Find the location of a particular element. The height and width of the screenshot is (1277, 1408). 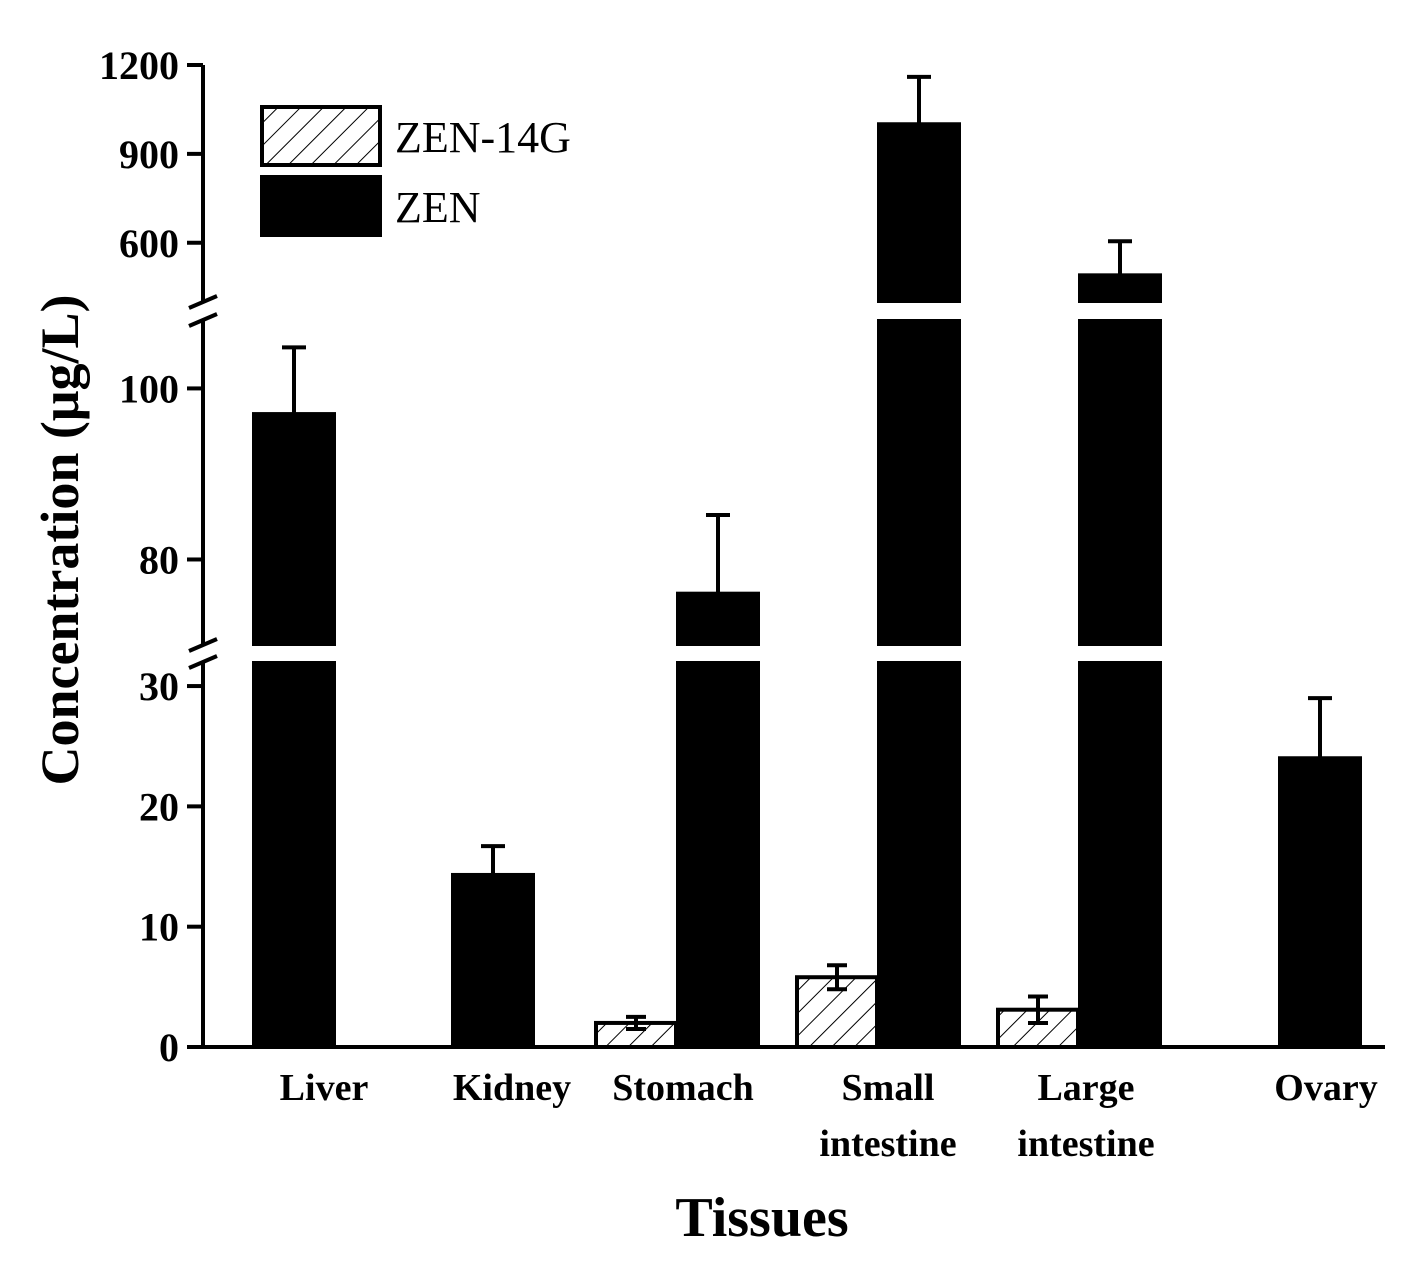

x-tick-label-line: Kidney is located at coordinates (512, 1088).